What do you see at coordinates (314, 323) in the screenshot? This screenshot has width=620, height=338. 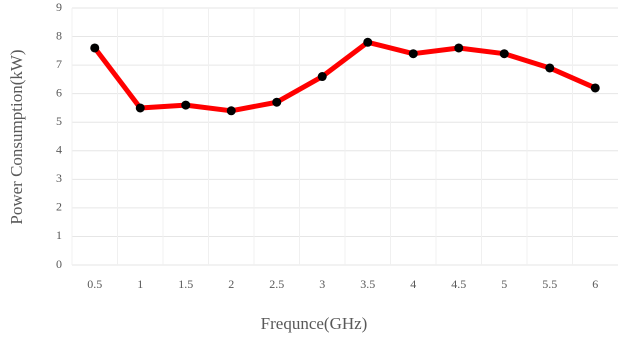 I see `x-axis-label: Frequnce(GHz)` at bounding box center [314, 323].